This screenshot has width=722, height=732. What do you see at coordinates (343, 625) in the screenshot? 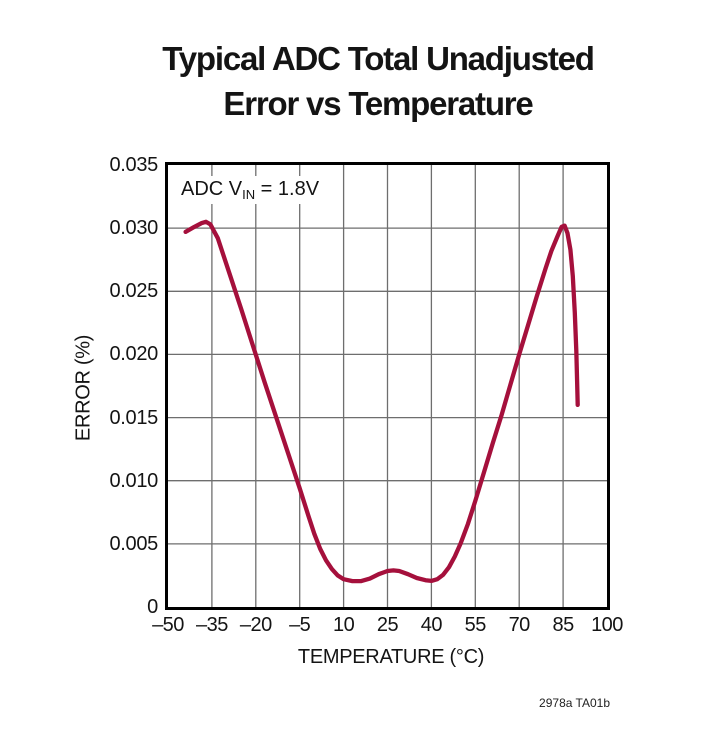
I see `x-tick-label: 10` at bounding box center [343, 625].